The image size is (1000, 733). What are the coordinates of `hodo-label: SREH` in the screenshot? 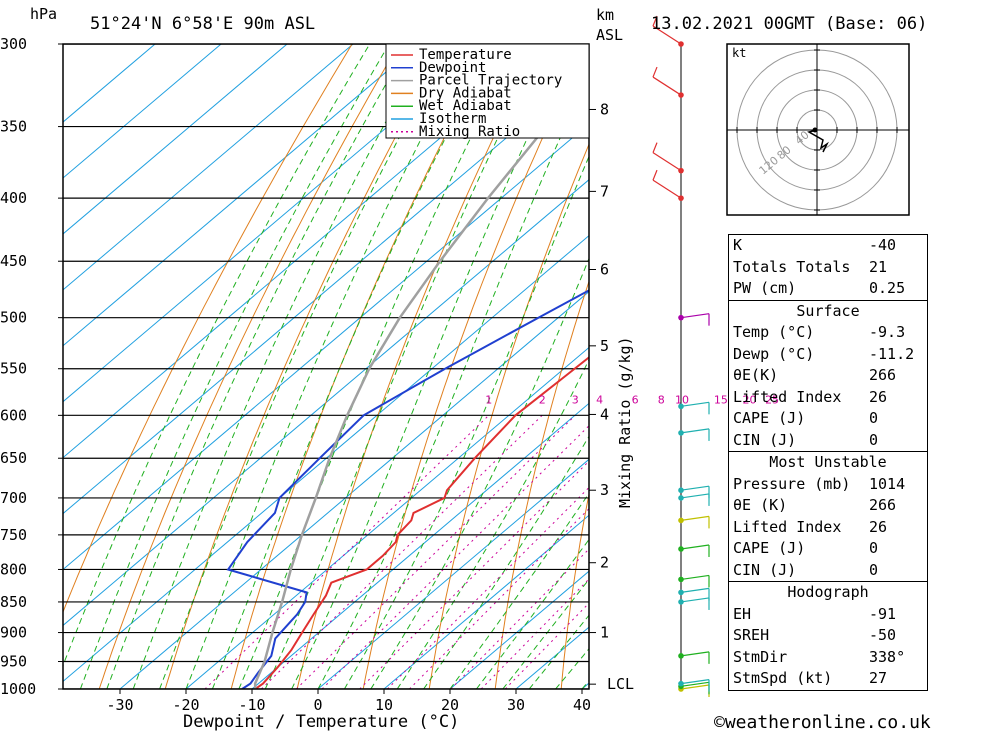 It's located at (751, 635).